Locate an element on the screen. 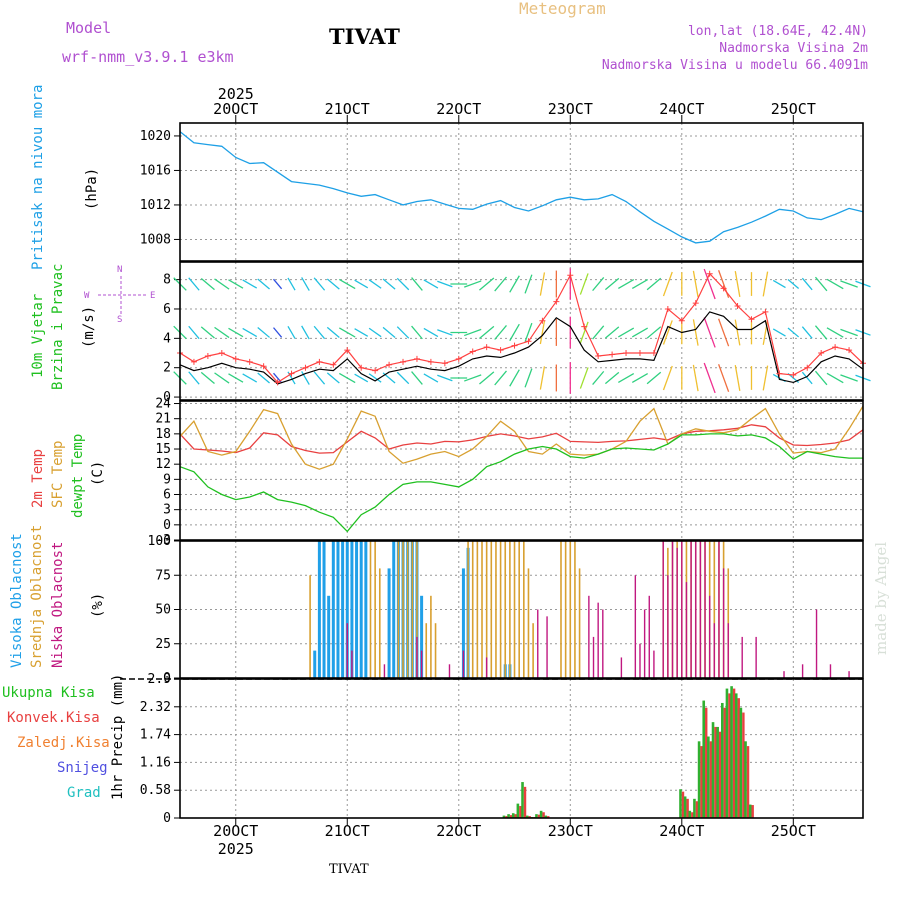 This screenshot has height=900, width=900. year-label-bottom: 2025 is located at coordinates (236, 849).